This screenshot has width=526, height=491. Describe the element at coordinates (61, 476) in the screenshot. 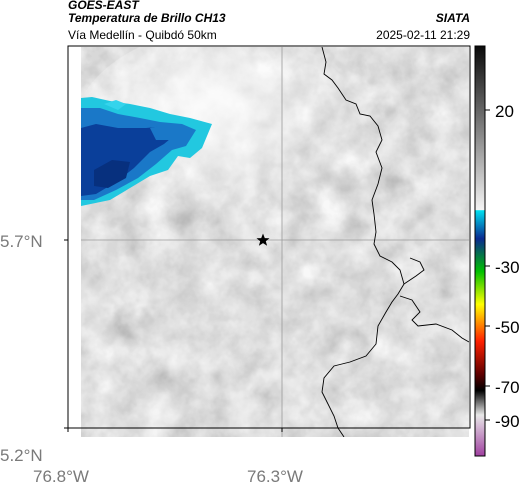

I see `lon-tick-label: 76.8°W` at that location.